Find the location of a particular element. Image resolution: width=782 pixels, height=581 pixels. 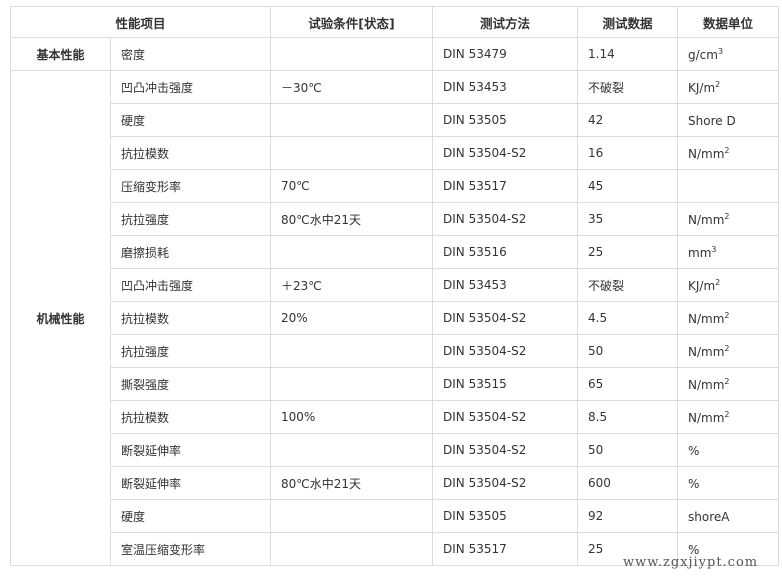

unit-cell: shoreA is located at coordinates (728, 516).